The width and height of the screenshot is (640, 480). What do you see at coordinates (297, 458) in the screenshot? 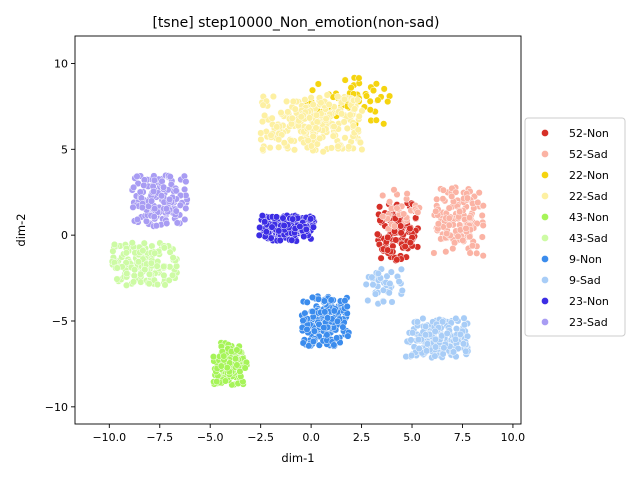
I see `x-axis-label: dim-1` at bounding box center [297, 458].